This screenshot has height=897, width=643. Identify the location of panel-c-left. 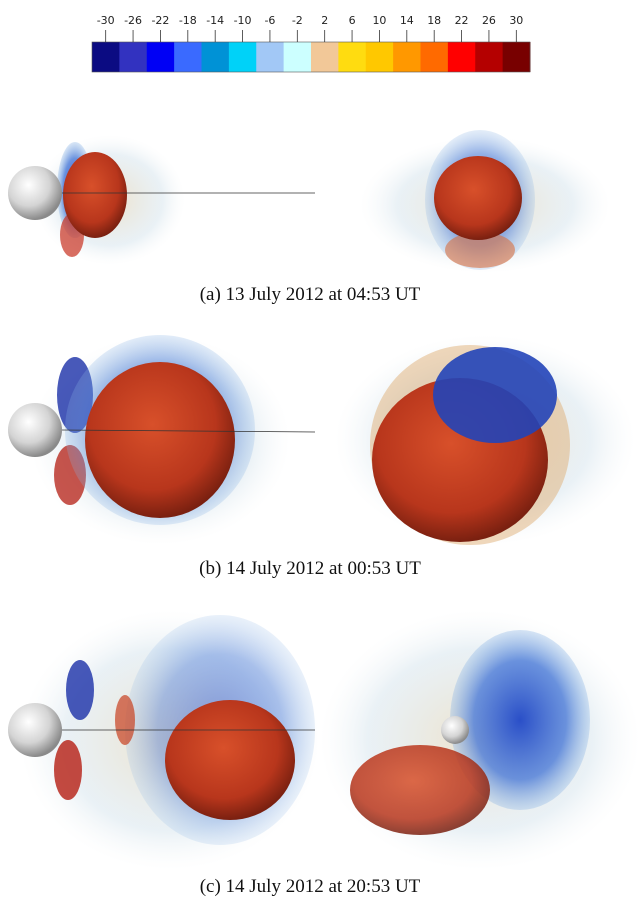
(164, 740).